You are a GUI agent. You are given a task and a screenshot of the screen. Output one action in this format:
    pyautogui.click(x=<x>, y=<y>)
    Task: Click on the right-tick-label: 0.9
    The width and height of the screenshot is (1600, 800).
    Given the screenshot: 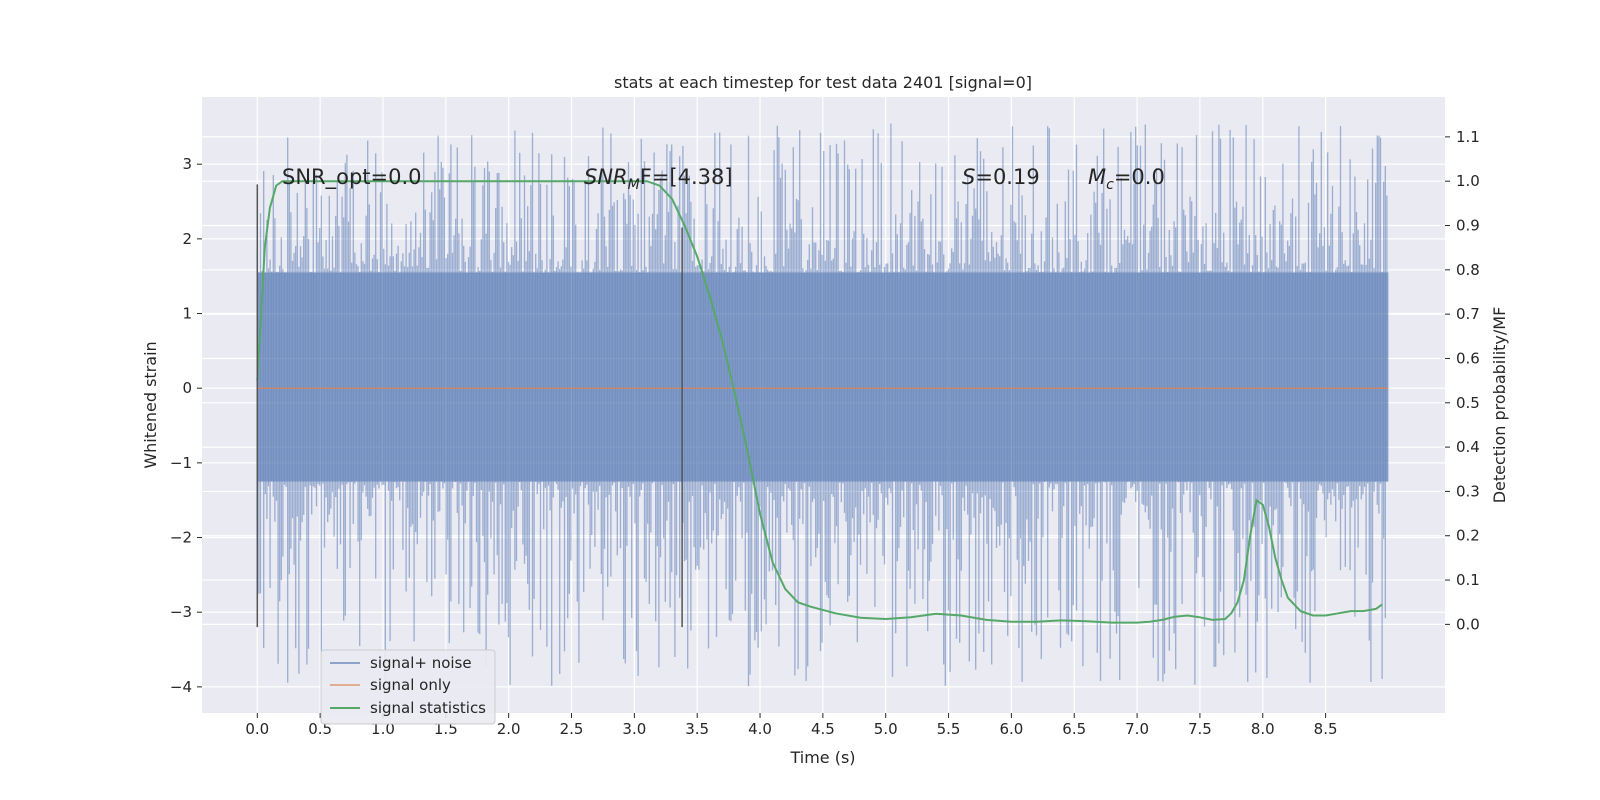 What is the action you would take?
    pyautogui.click(x=1468, y=226)
    